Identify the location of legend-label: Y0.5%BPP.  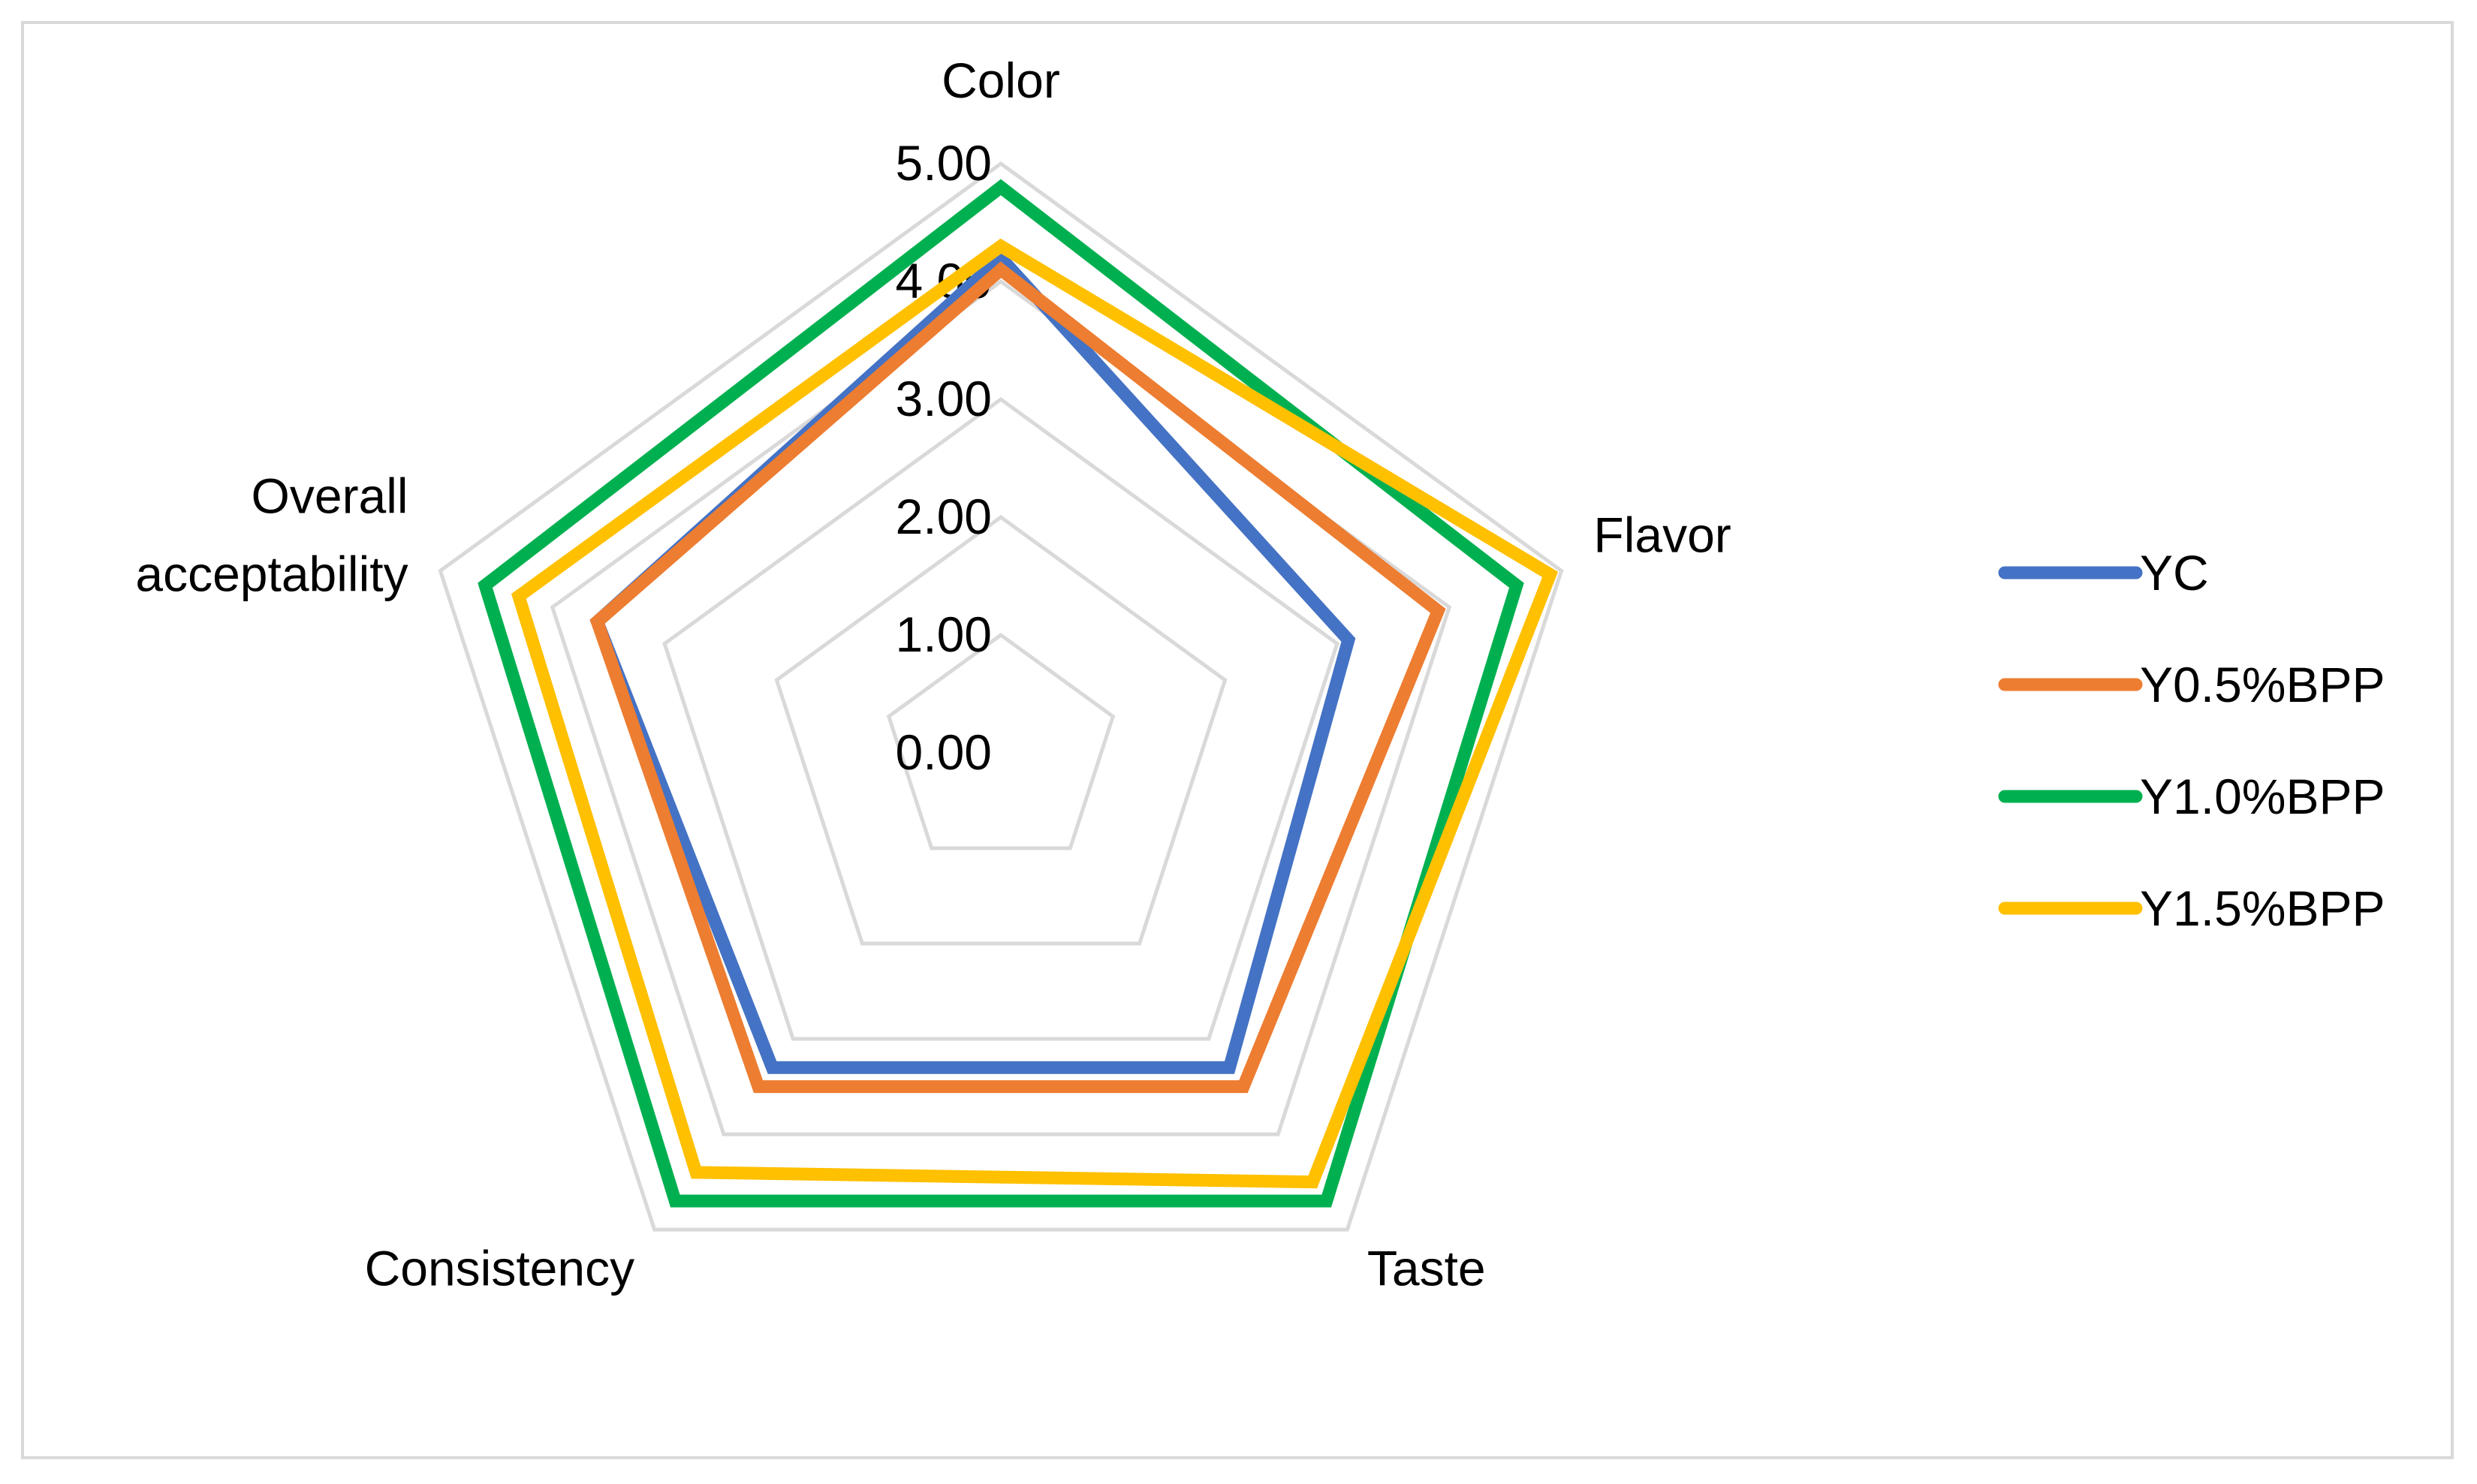
(2262, 684).